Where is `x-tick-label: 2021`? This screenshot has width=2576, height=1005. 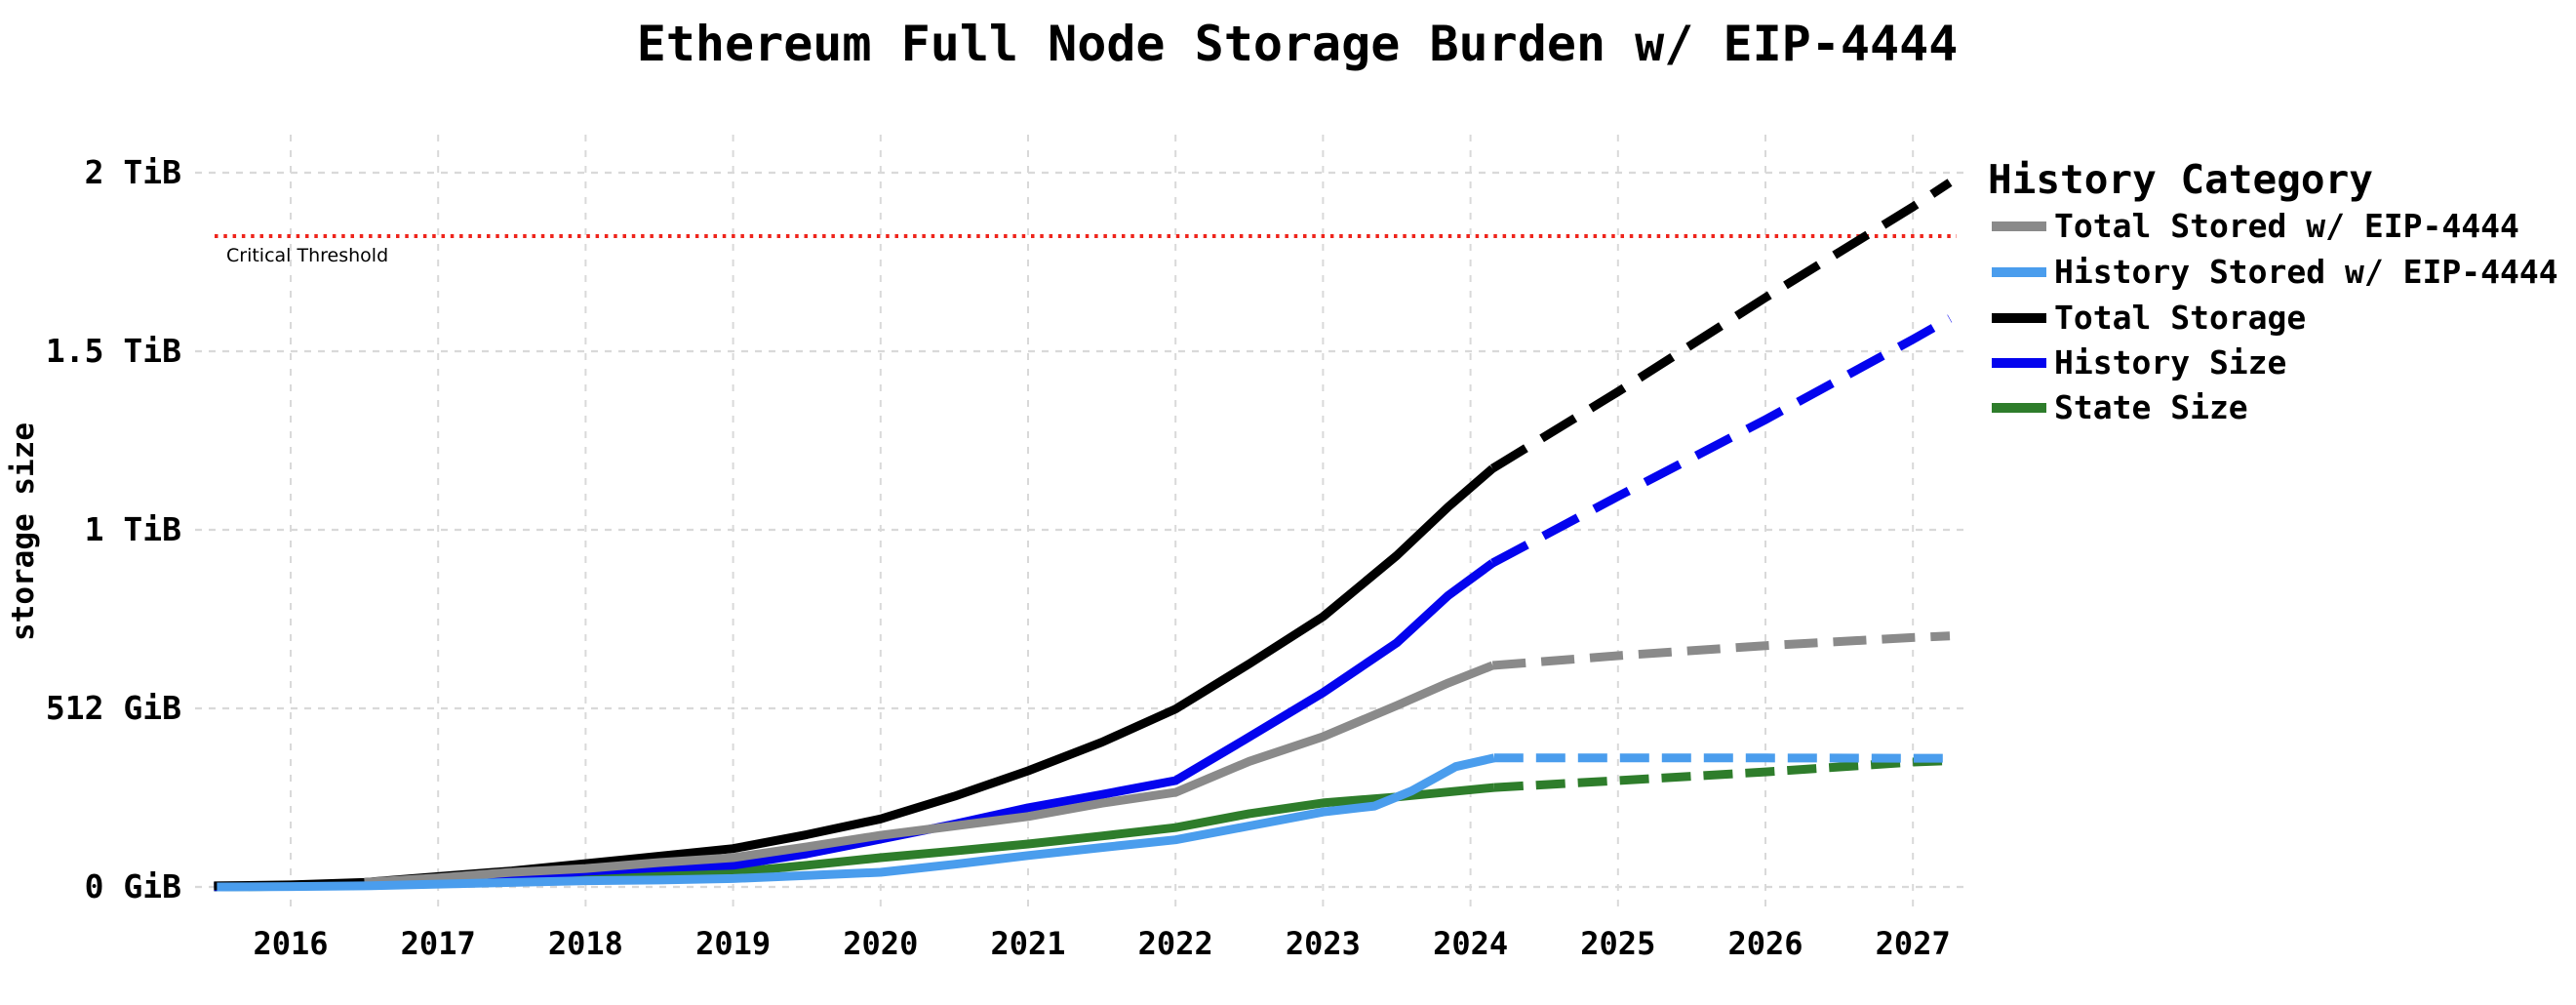
x-tick-label: 2021 is located at coordinates (1027, 944).